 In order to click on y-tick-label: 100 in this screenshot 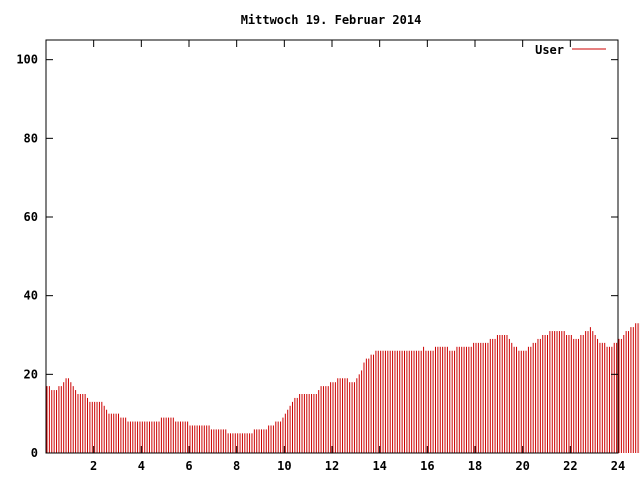, I will do `click(27, 60)`.